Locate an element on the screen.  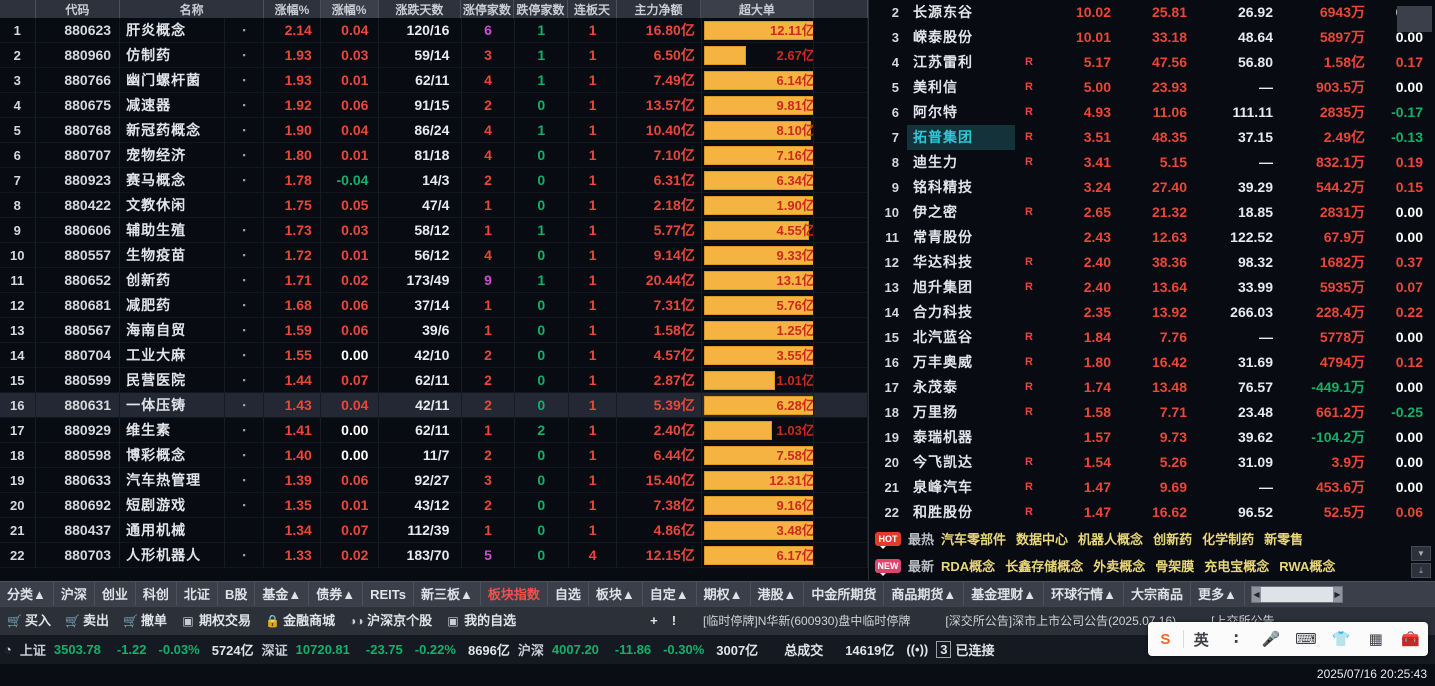
trade-button-2: 🛒 撤单 is located at coordinates (145, 621).